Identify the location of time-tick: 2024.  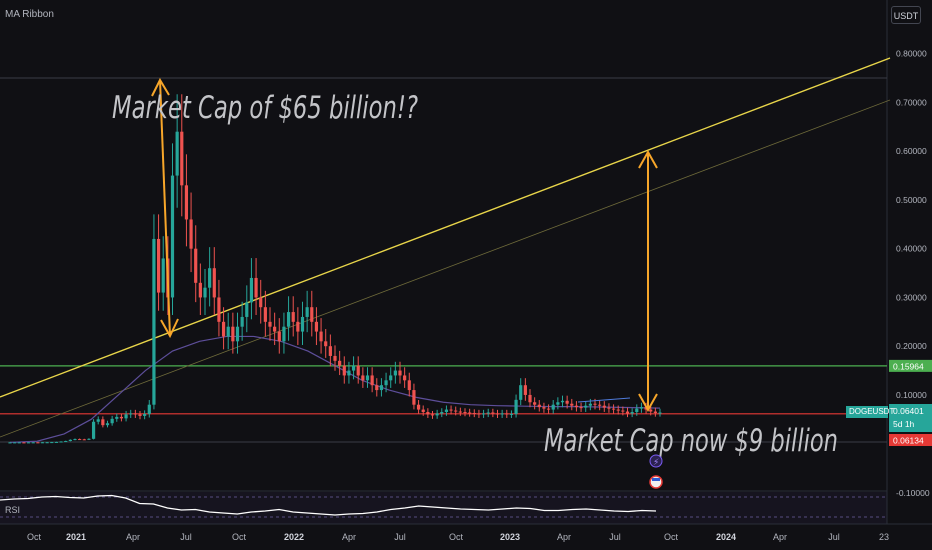
(726, 537).